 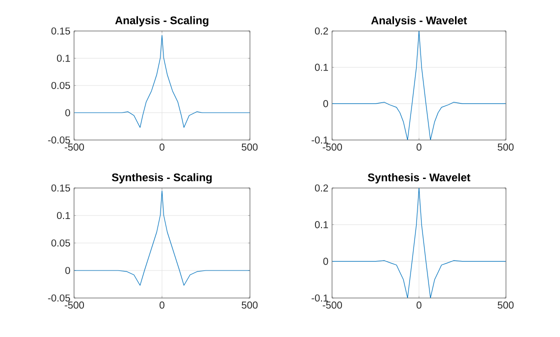 I want to click on chart-title: Analysis - Scaling, so click(x=161, y=21).